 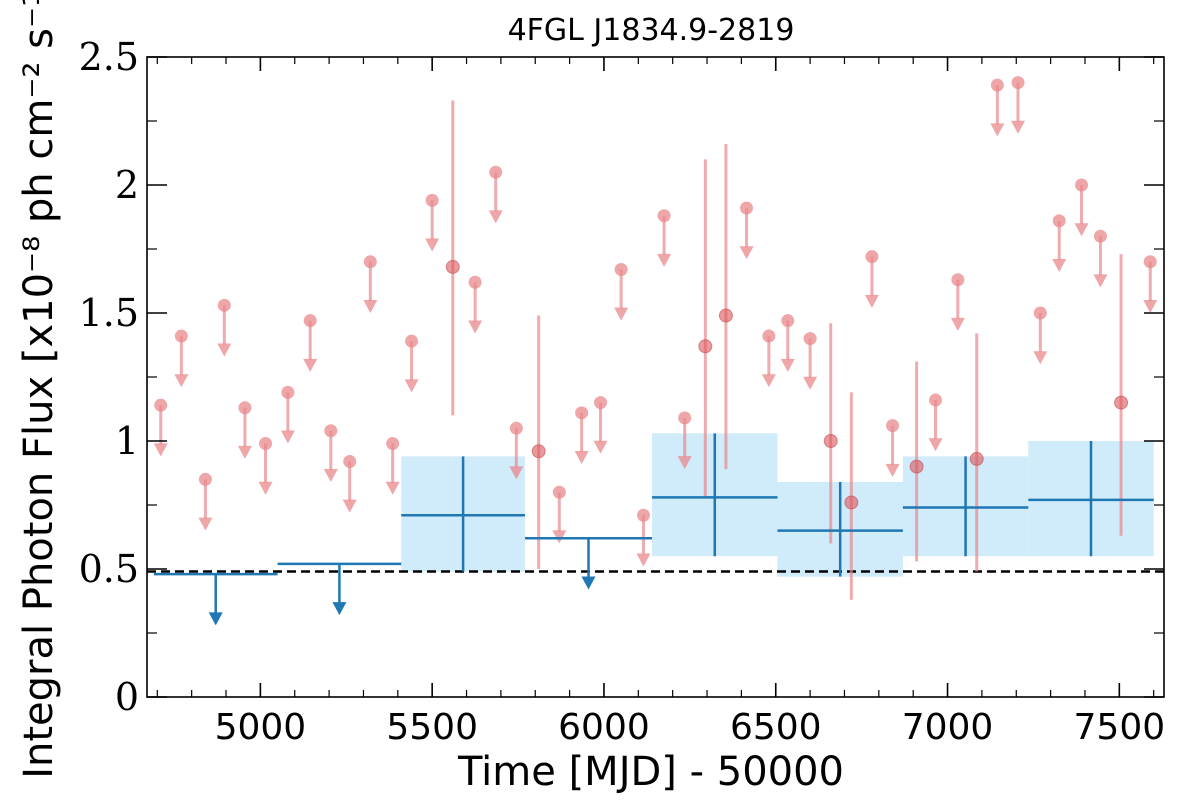 What do you see at coordinates (840, 529) in the screenshot?
I see `long-bin-detection` at bounding box center [840, 529].